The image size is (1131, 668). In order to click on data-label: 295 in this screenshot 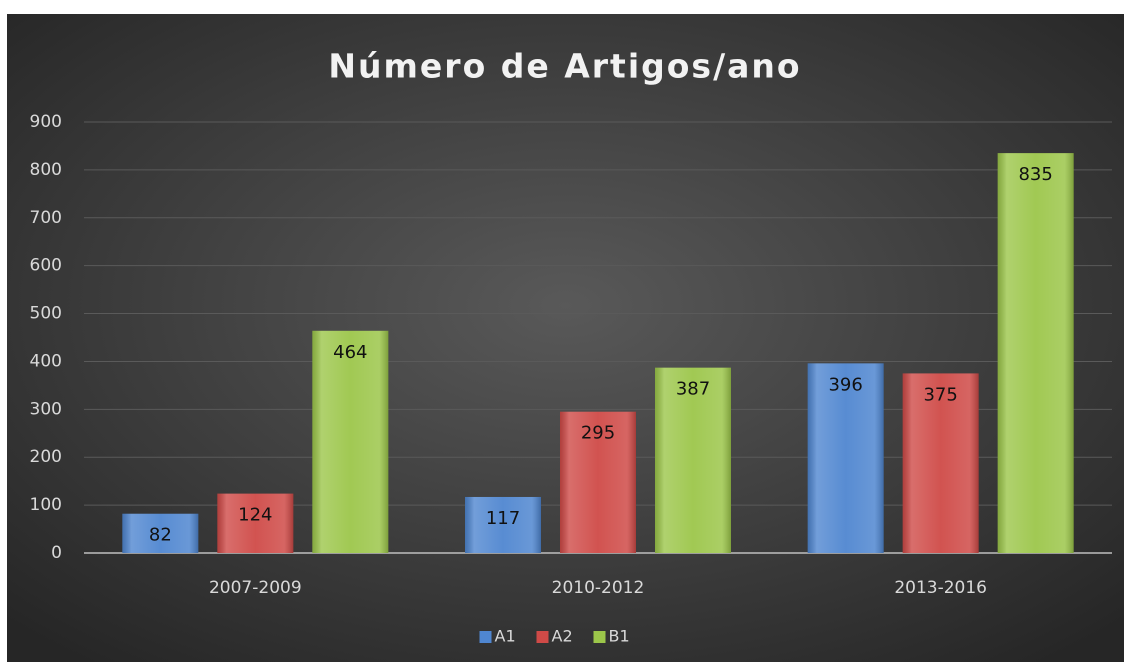, I will do `click(598, 433)`.